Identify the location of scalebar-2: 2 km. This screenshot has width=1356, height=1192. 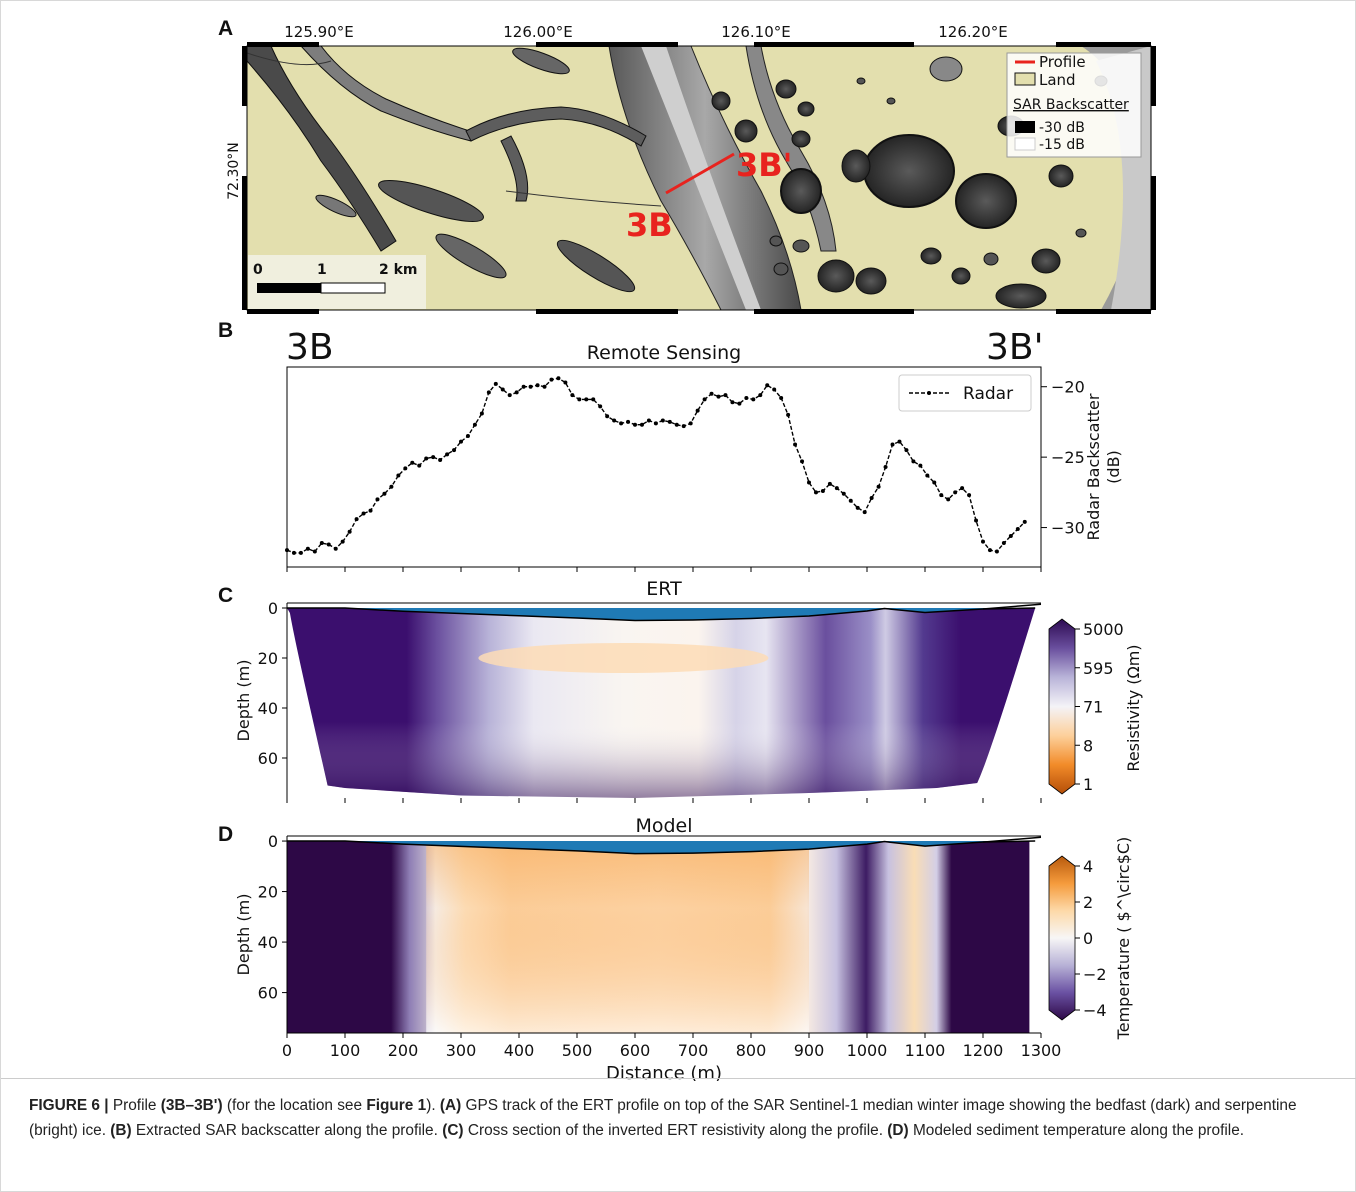
(398, 270).